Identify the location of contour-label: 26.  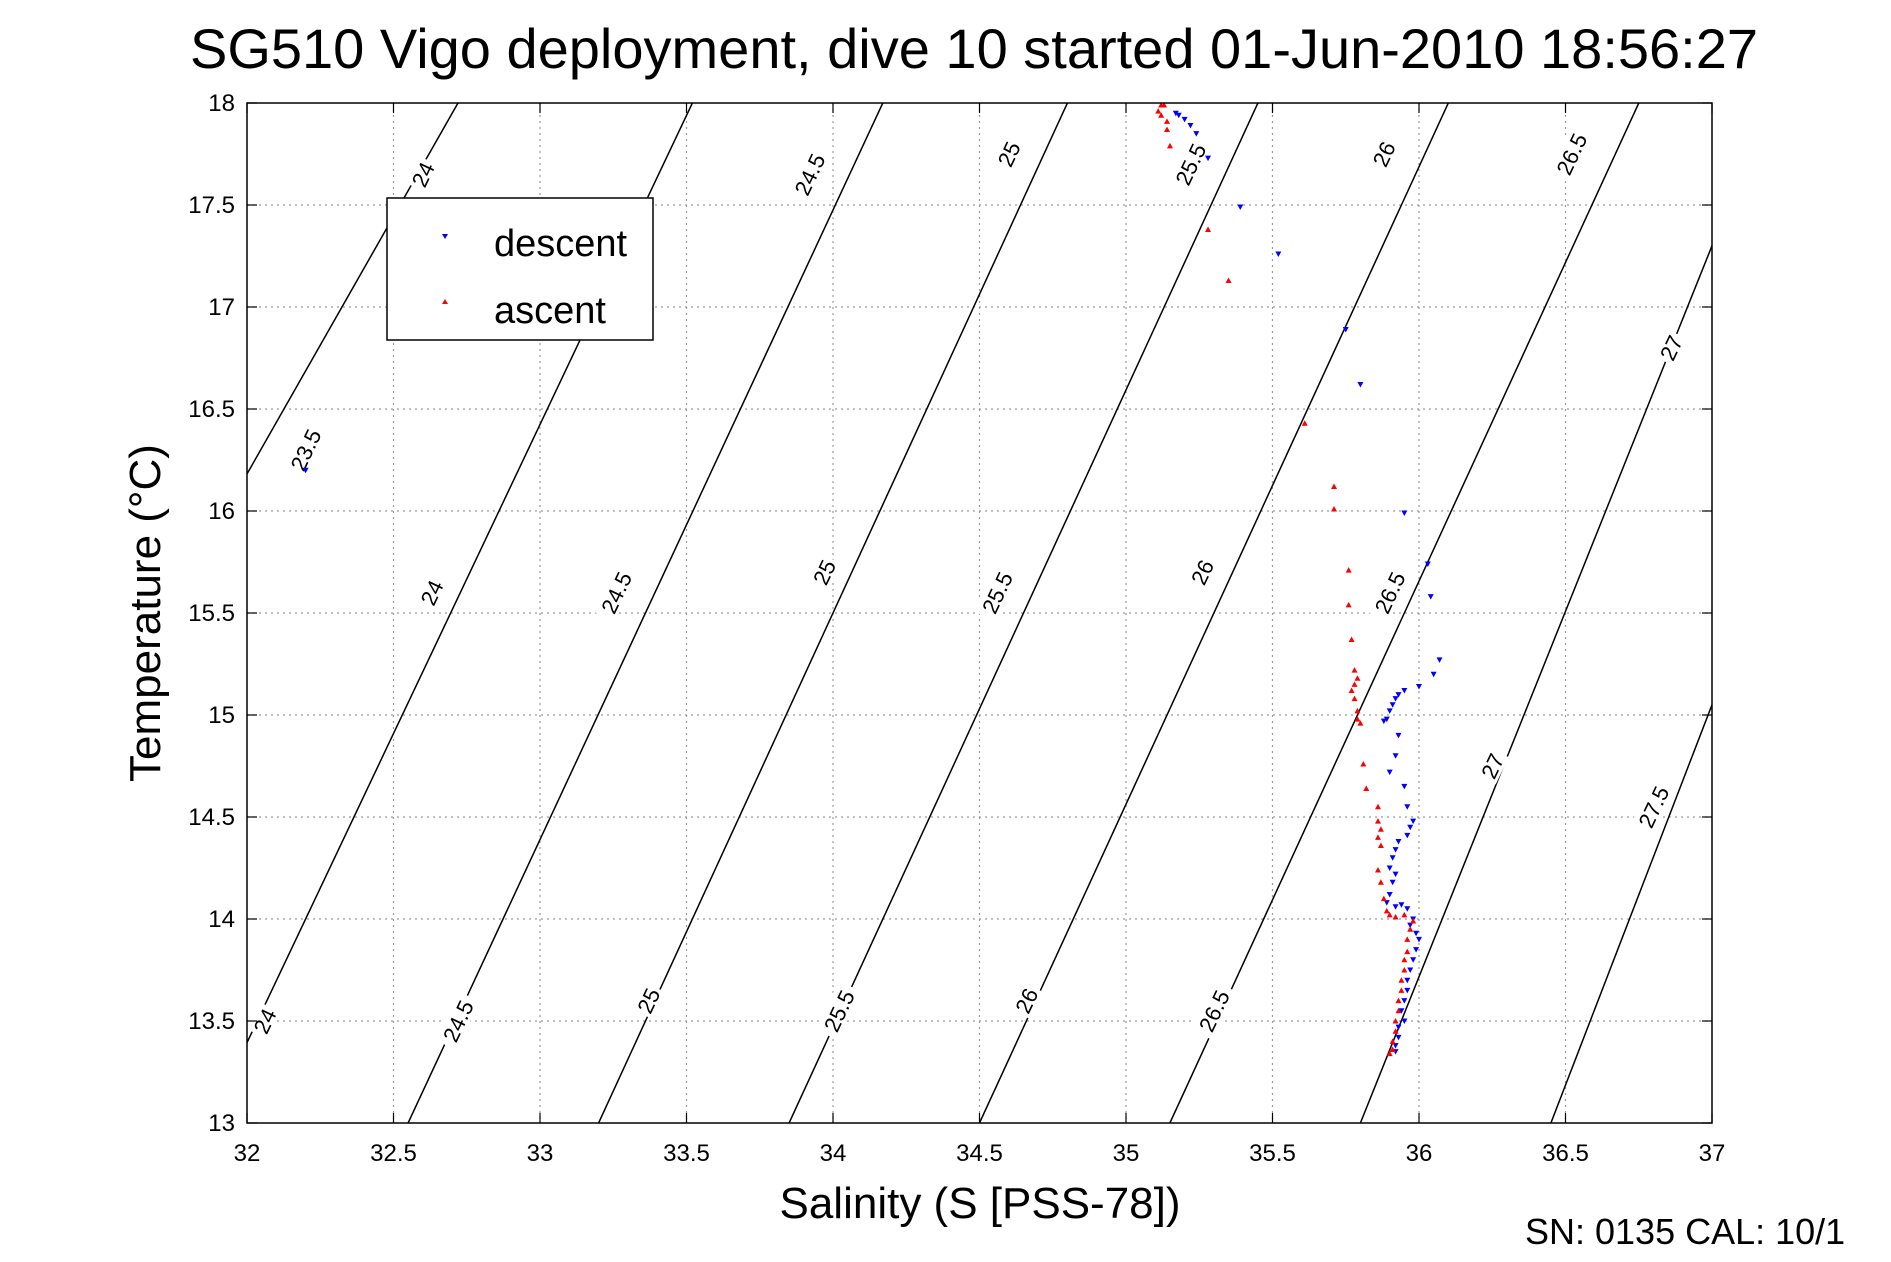
(1383, 153).